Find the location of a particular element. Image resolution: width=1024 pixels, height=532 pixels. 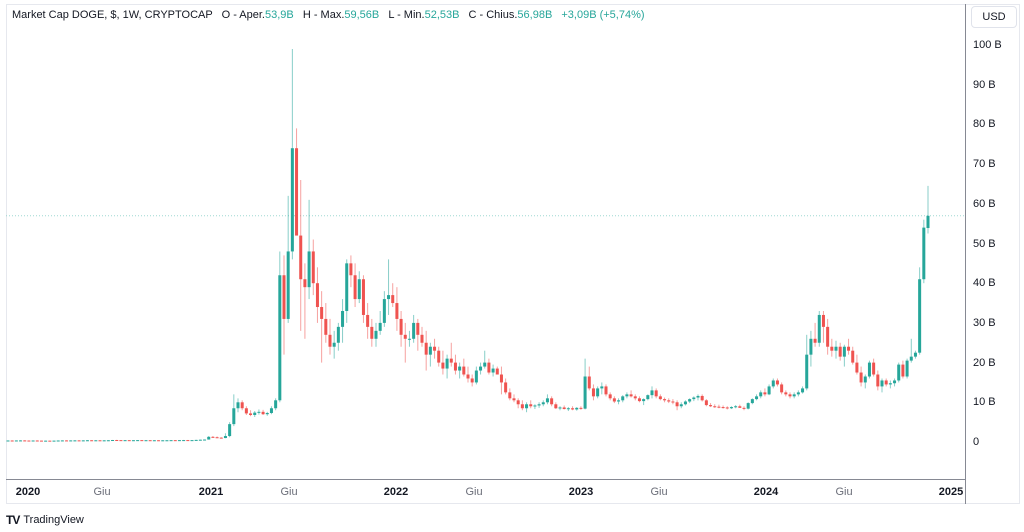

currency-button: USD is located at coordinates (994, 17).